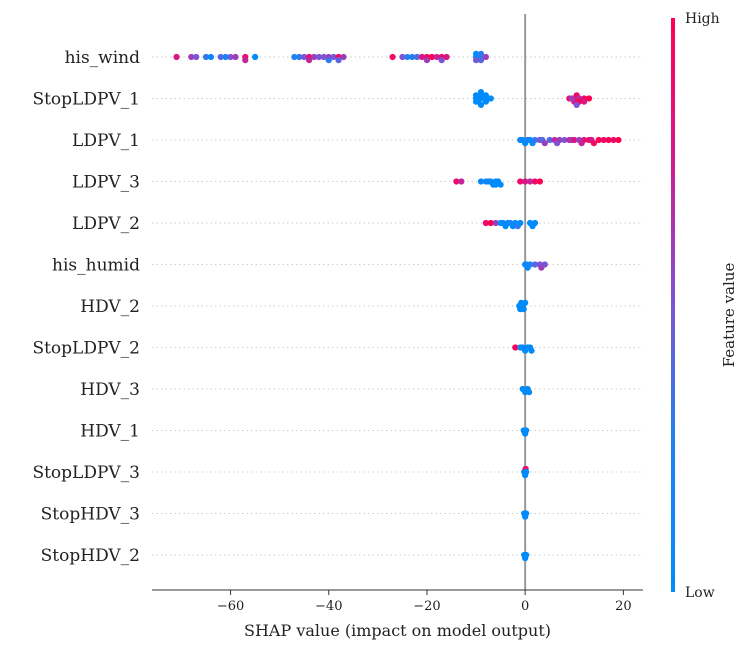 Image resolution: width=748 pixels, height=647 pixels. What do you see at coordinates (525, 606) in the screenshot?
I see `x-tick-label-3: 0` at bounding box center [525, 606].